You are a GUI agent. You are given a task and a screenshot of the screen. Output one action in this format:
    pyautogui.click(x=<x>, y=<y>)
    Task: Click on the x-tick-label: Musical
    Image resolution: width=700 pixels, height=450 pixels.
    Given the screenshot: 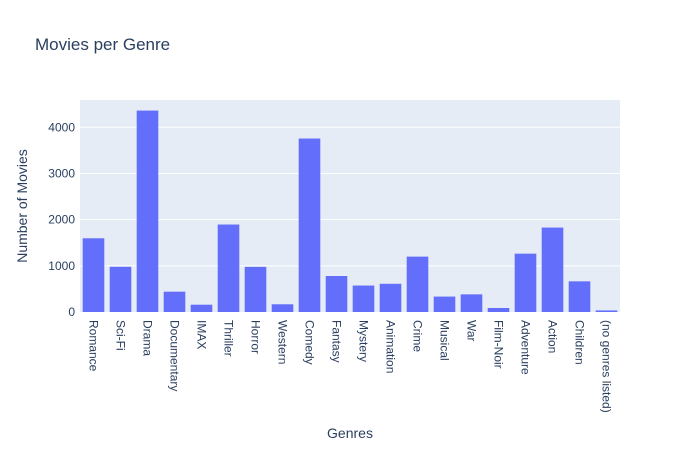 What is the action you would take?
    pyautogui.click(x=445, y=340)
    